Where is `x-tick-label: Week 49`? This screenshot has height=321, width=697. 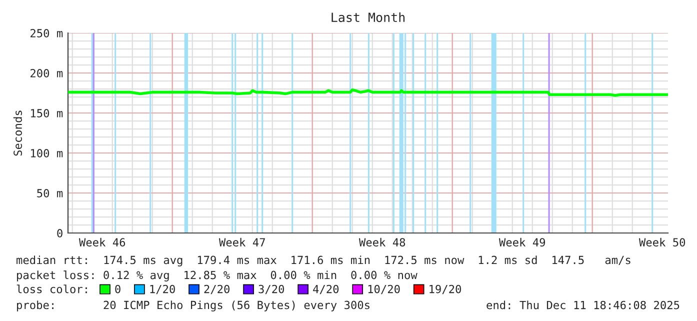
x-tick-label: Week 49 is located at coordinates (522, 242).